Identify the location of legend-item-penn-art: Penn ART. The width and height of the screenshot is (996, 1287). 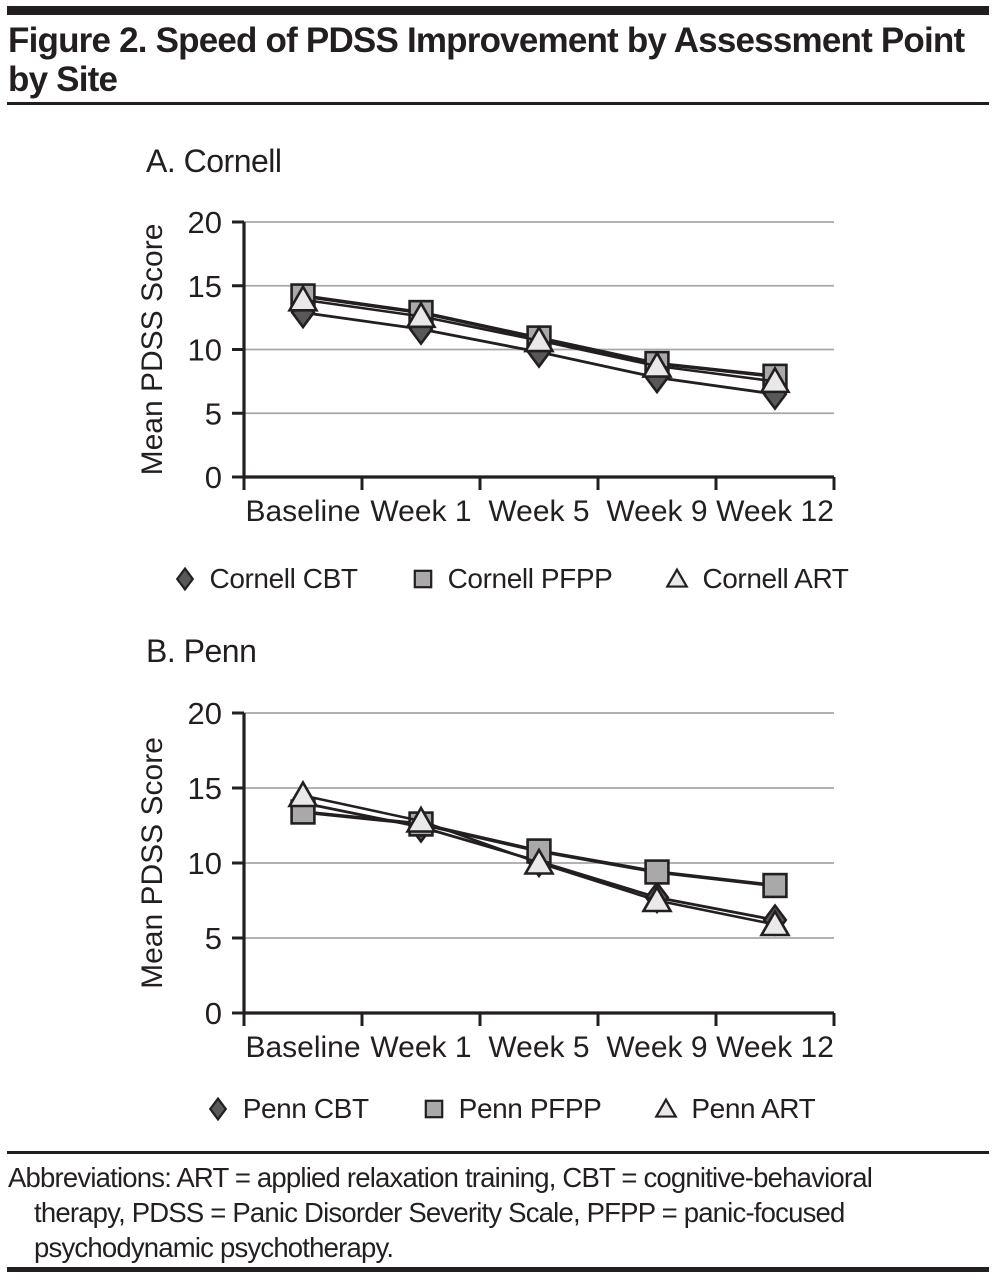
(734, 1109).